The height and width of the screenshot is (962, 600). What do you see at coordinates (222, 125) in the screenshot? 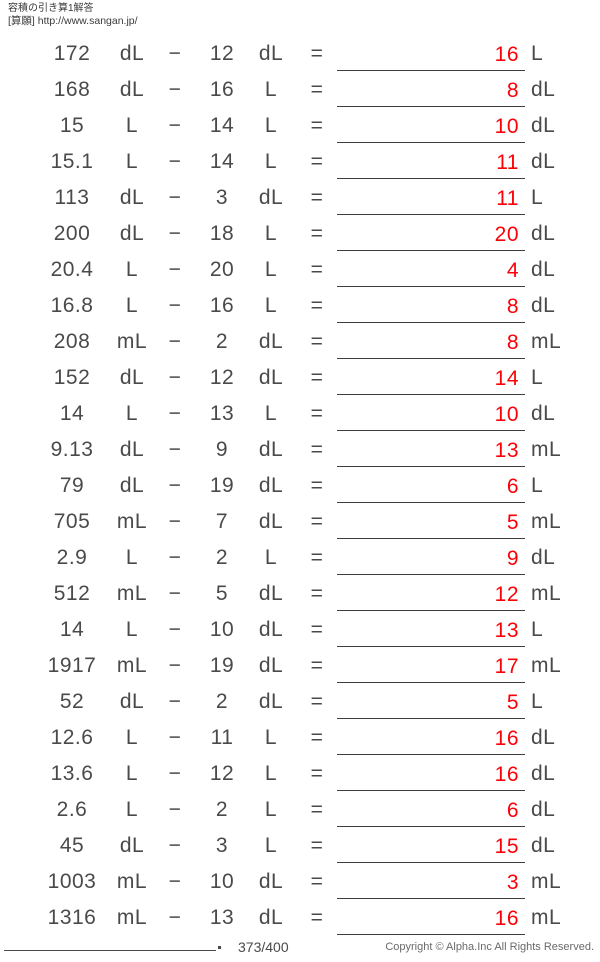
I see `operand-2-value: 14` at bounding box center [222, 125].